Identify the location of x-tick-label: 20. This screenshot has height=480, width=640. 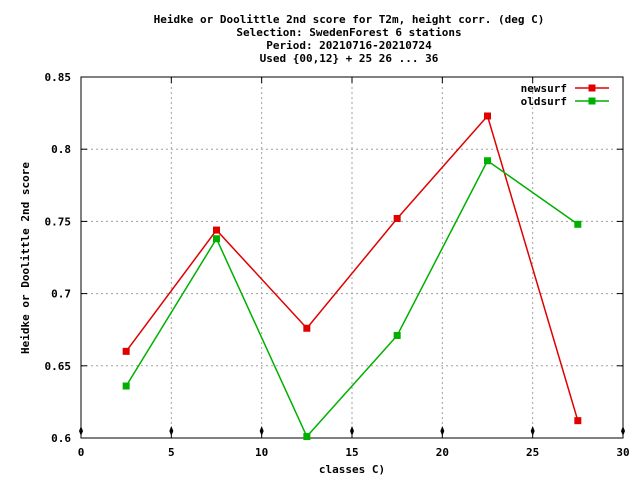
(442, 452).